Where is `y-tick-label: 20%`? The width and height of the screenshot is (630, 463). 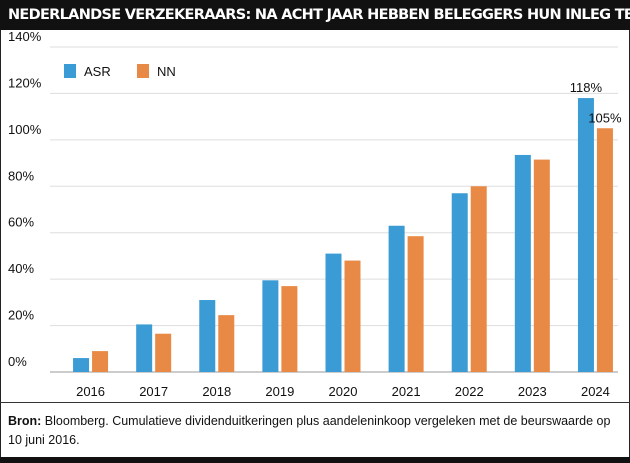
y-tick-label: 20% is located at coordinates (21, 315).